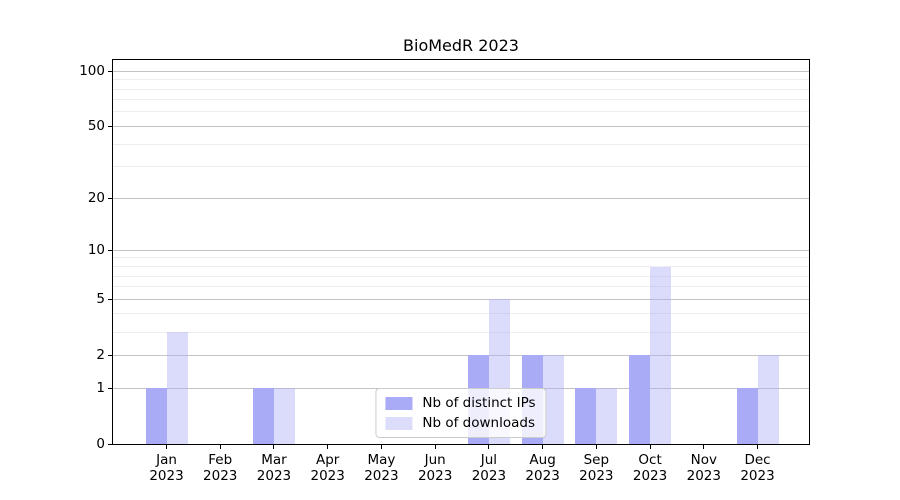  I want to click on x-tick-label-jun: Jun 2023, so click(435, 468).